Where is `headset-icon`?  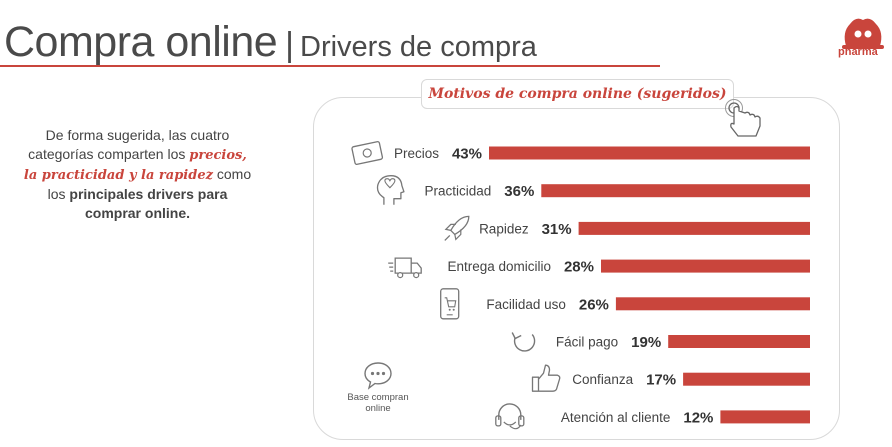
headset-icon is located at coordinates (510, 416).